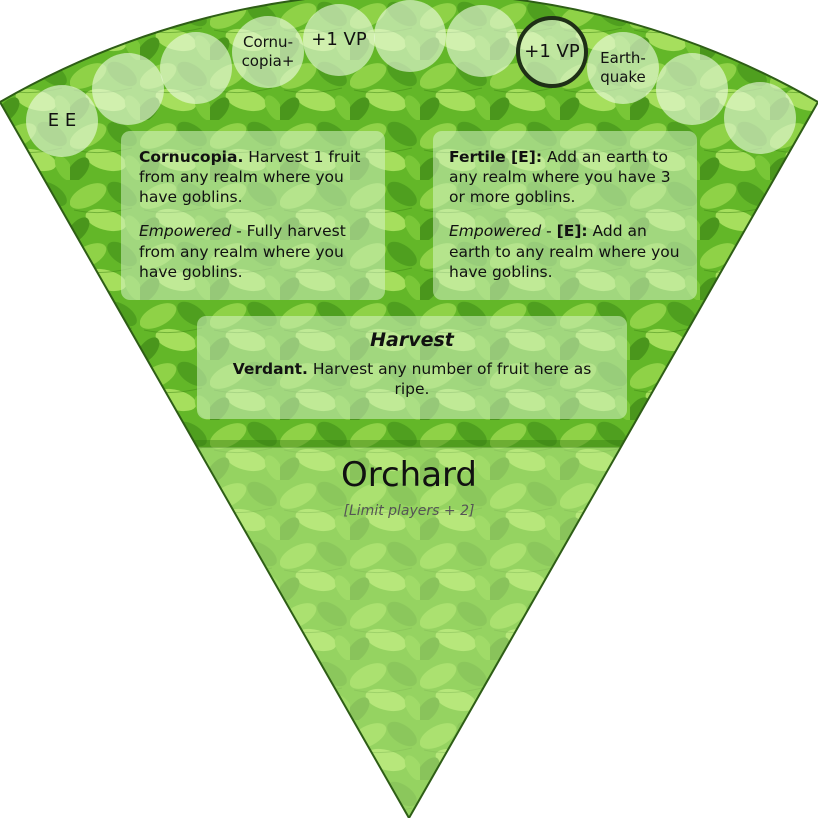 This screenshot has width=818, height=818. Describe the element at coordinates (270, 368) in the screenshot. I see `harvest-name: Verdant.` at that location.